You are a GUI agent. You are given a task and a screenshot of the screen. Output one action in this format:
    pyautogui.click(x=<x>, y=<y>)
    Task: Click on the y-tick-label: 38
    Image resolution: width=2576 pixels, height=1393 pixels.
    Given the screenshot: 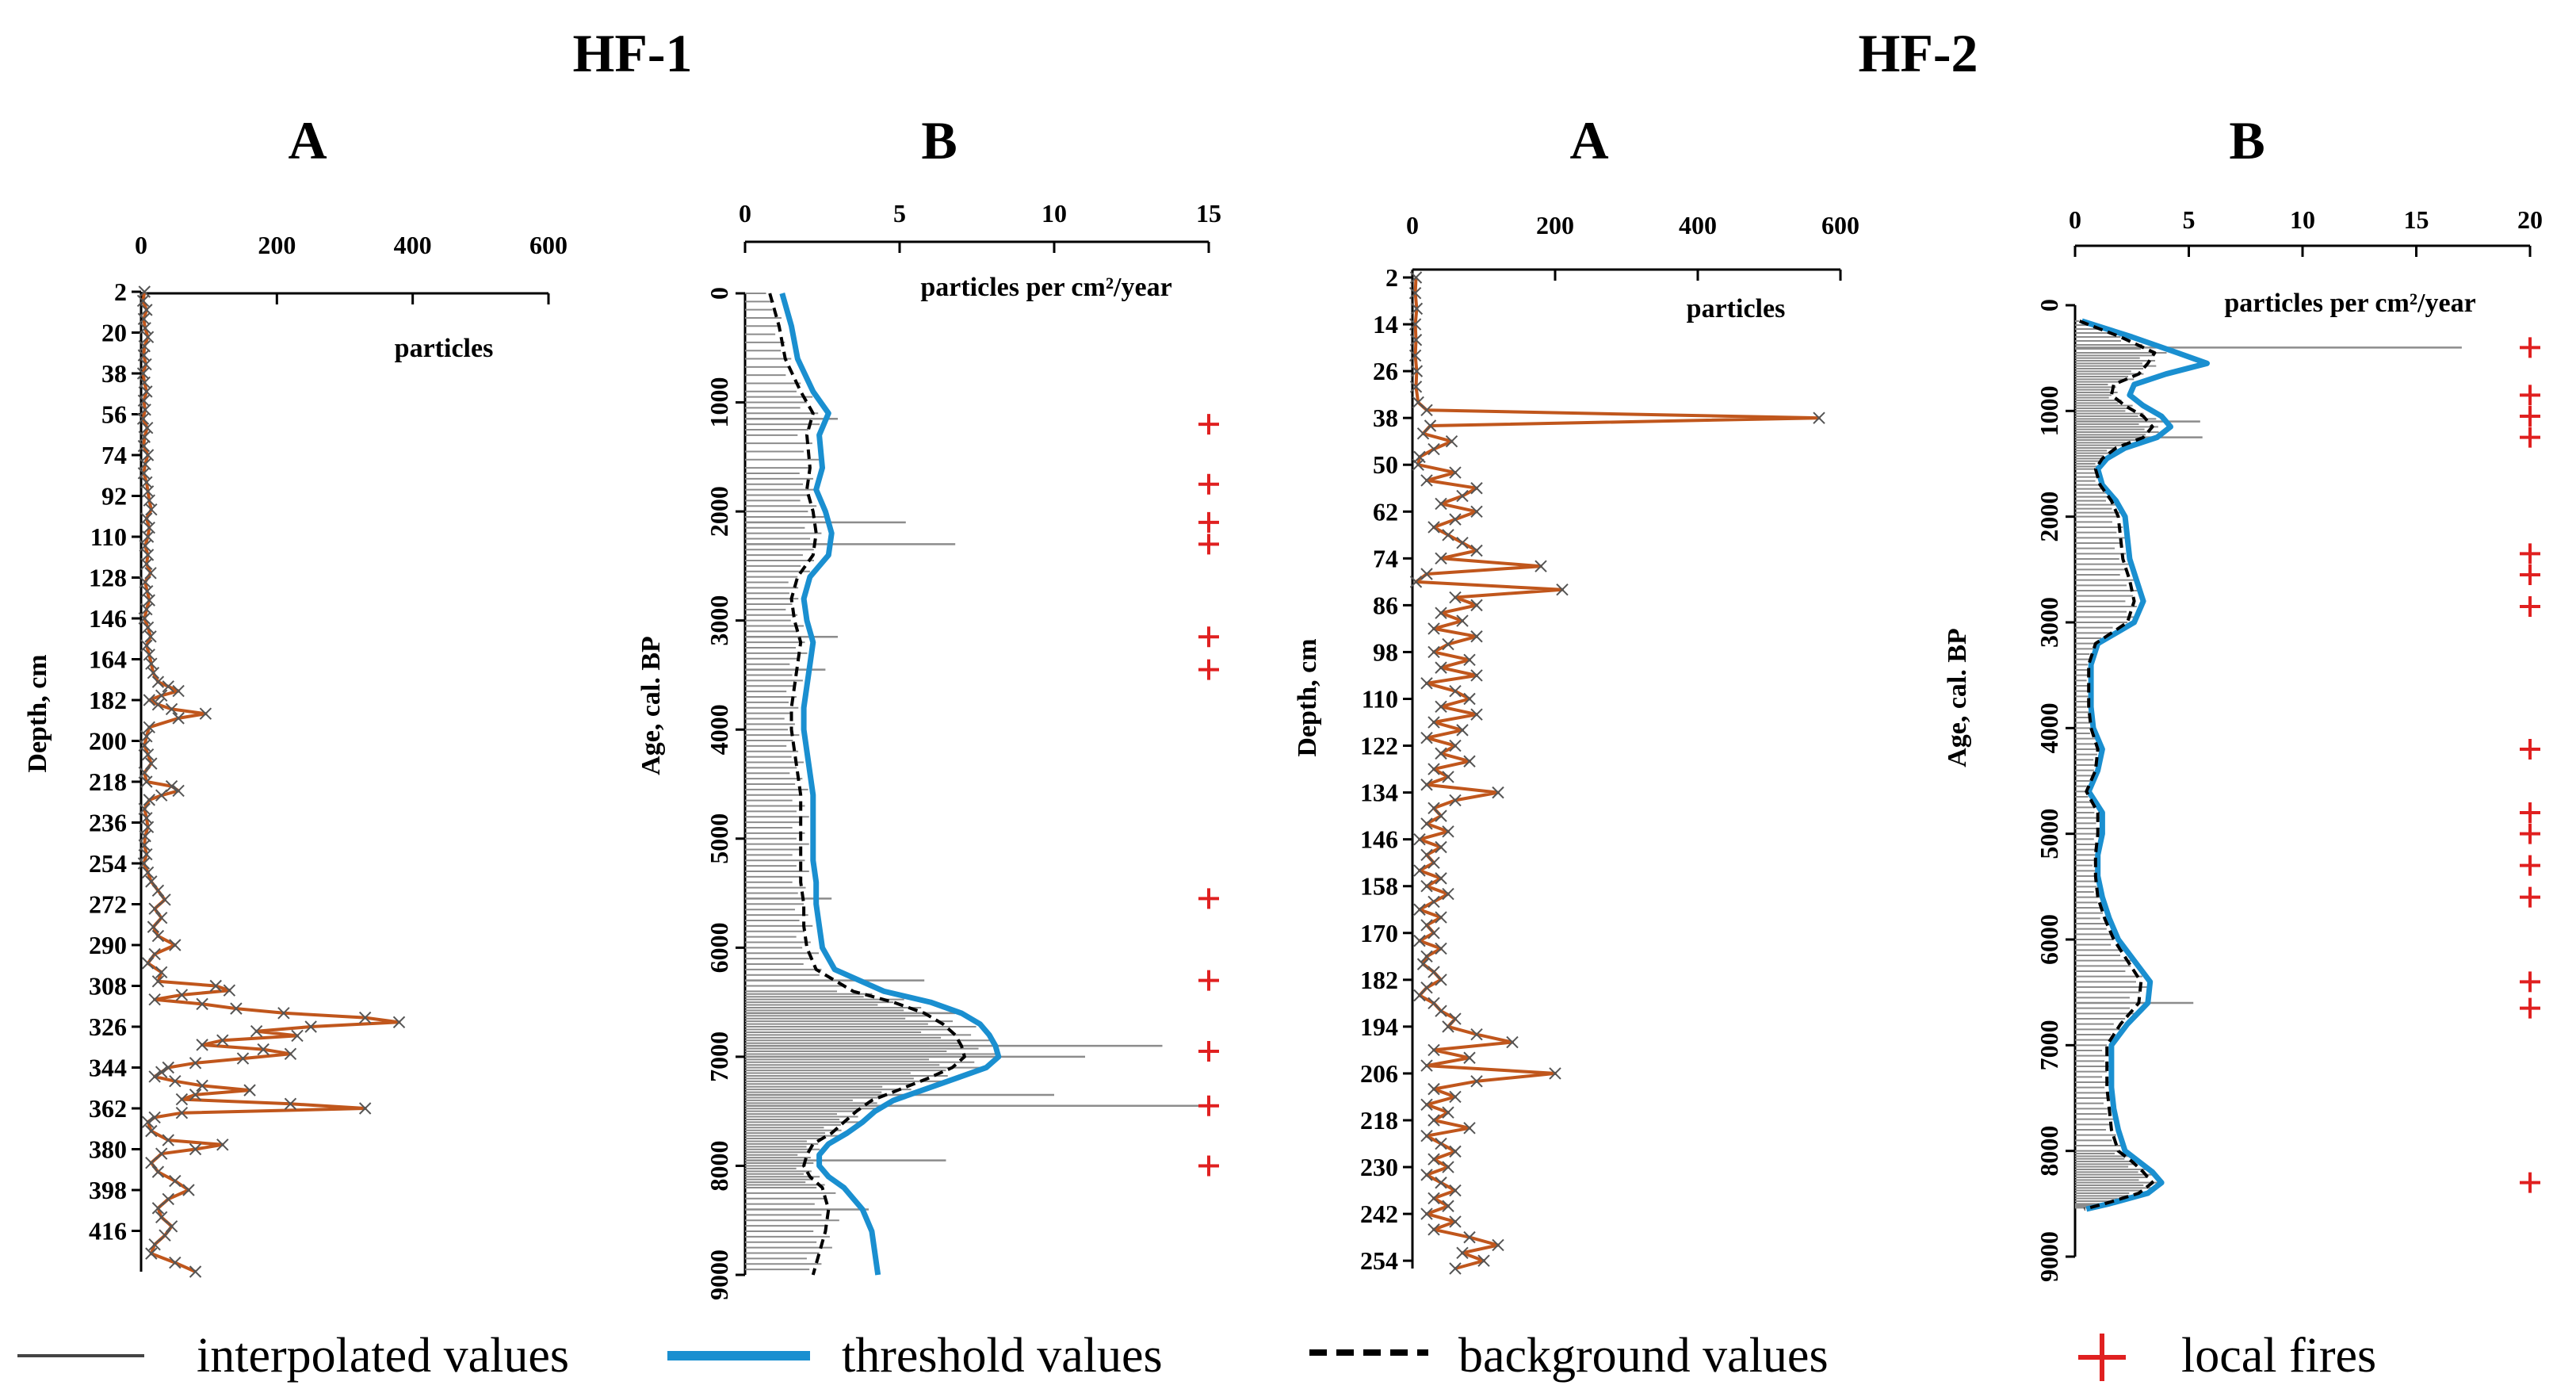 What is the action you would take?
    pyautogui.click(x=1385, y=418)
    